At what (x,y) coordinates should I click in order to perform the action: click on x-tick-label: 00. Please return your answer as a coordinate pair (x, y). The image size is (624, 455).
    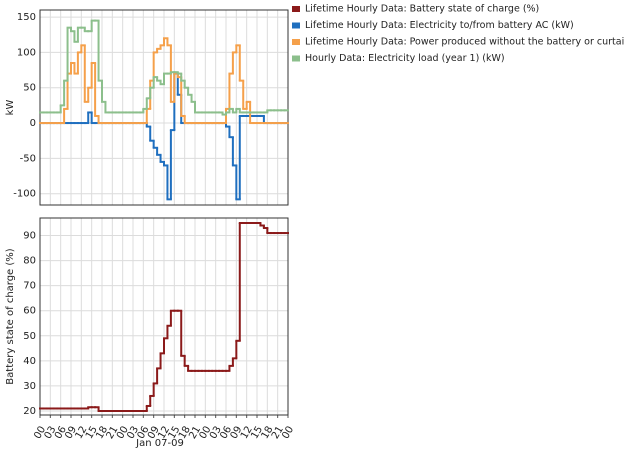
    Looking at the image, I should click on (288, 433).